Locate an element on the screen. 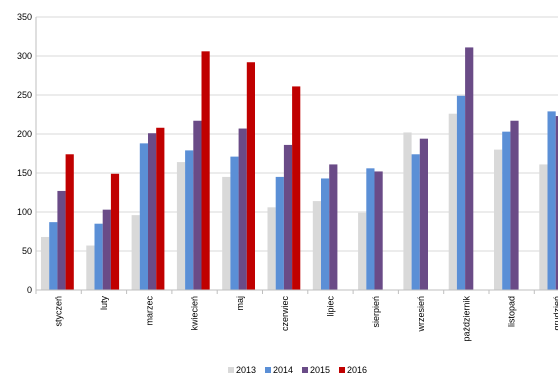 Image resolution: width=558 pixels, height=373 pixels. legend-label-2014: 2014 is located at coordinates (283, 369).